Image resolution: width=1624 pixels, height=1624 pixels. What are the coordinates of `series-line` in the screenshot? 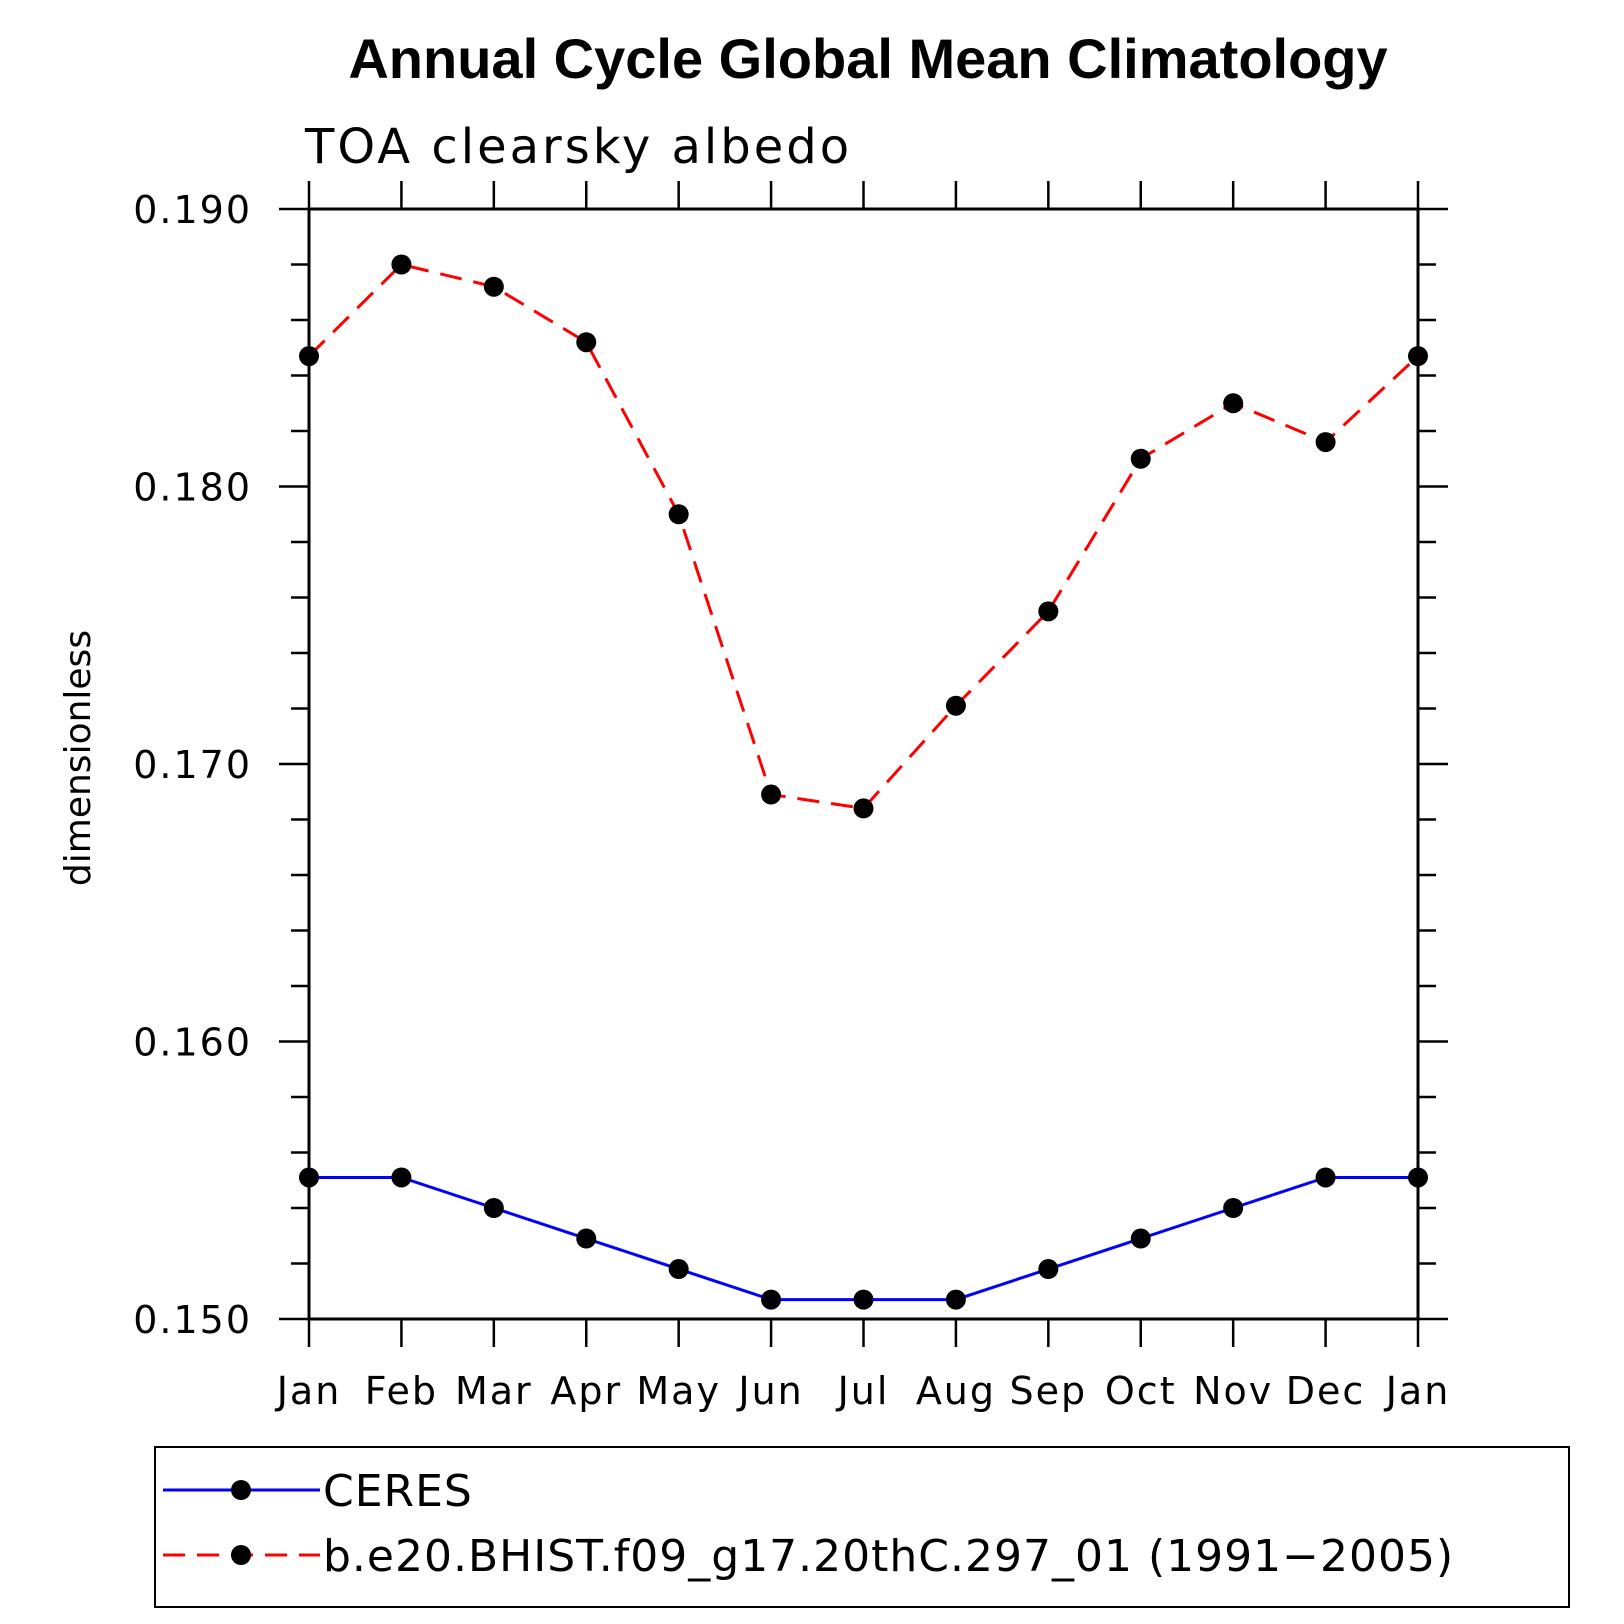 It's located at (863, 1238).